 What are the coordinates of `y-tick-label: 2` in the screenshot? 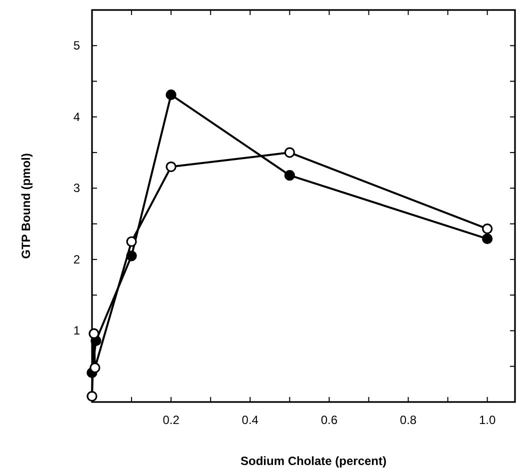 It's located at (76, 259).